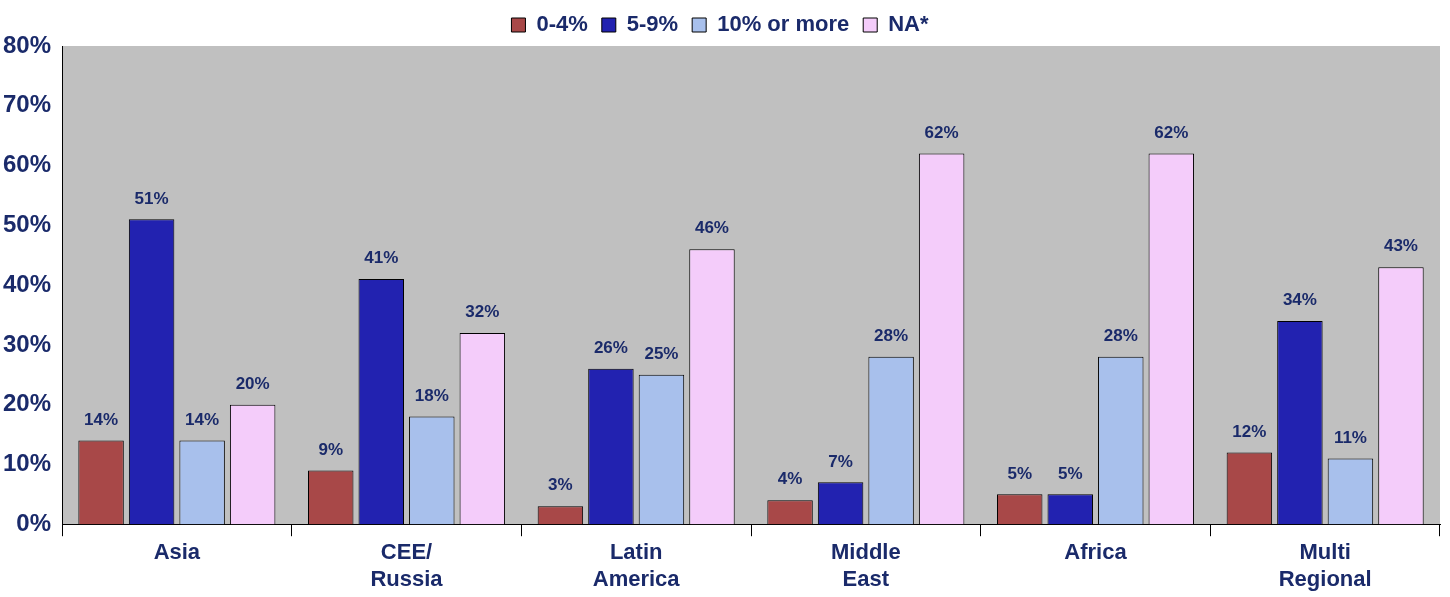  I want to click on x-tick-label: Asia, so click(177, 552).